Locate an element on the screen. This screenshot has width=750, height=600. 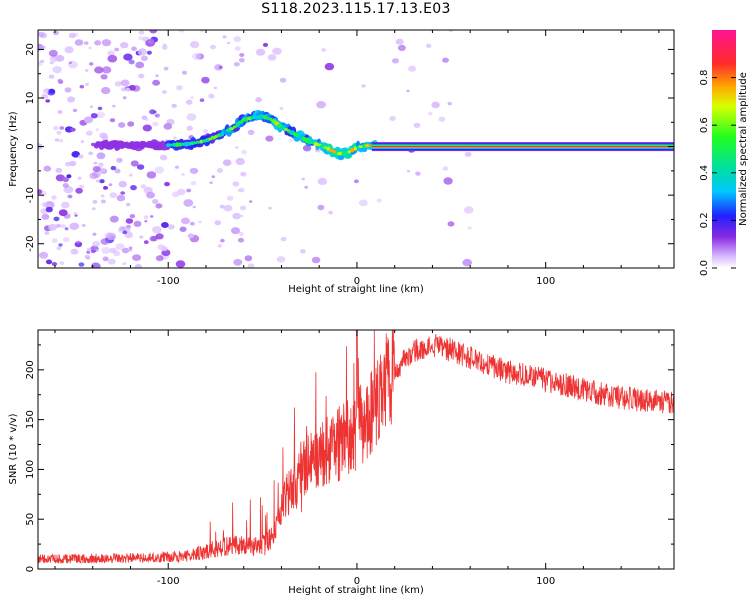
spectrogram-ytick-label: -10 is located at coordinates (30, 195).